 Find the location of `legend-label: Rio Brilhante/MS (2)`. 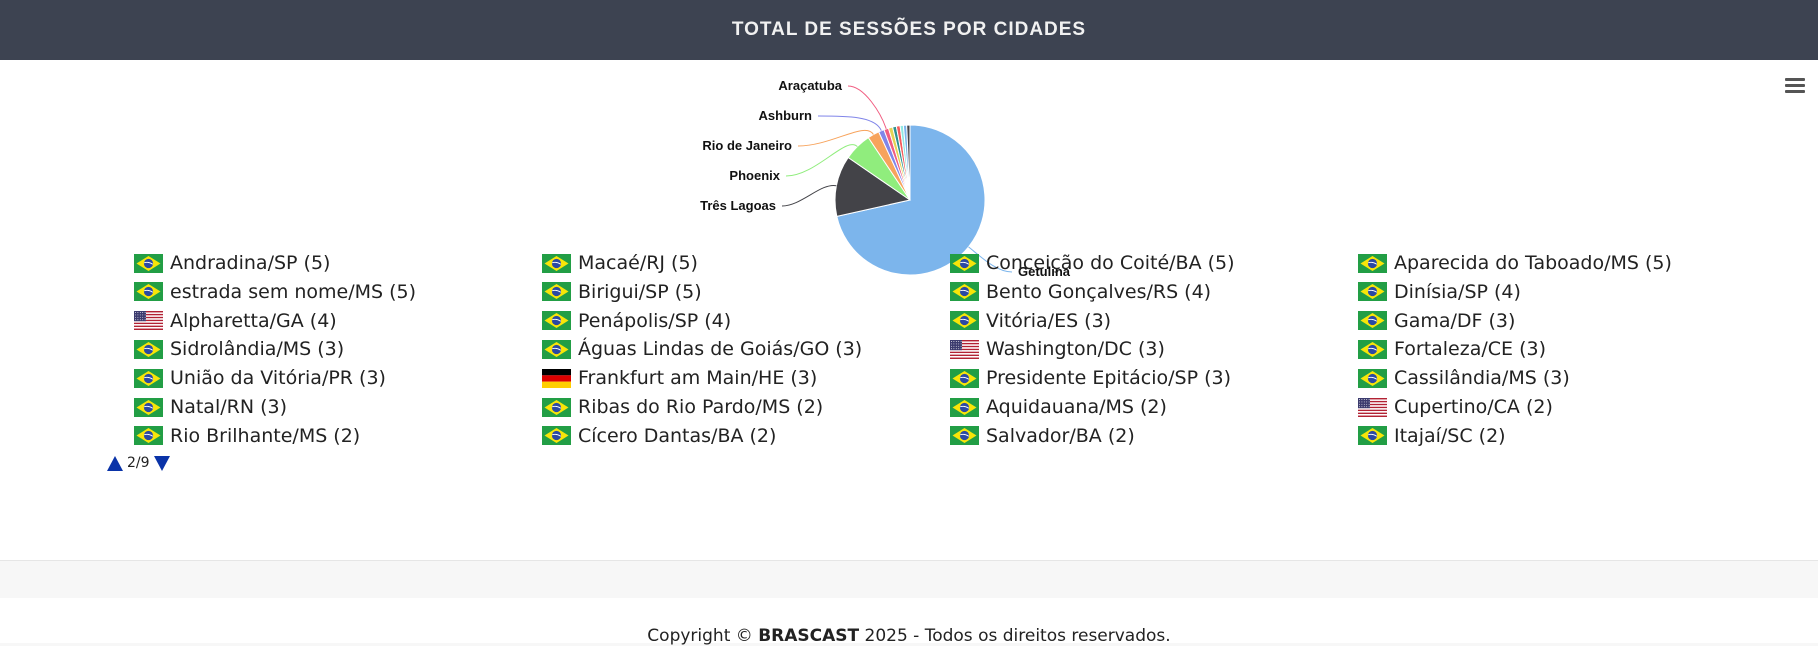

legend-label: Rio Brilhante/MS (2) is located at coordinates (265, 435).